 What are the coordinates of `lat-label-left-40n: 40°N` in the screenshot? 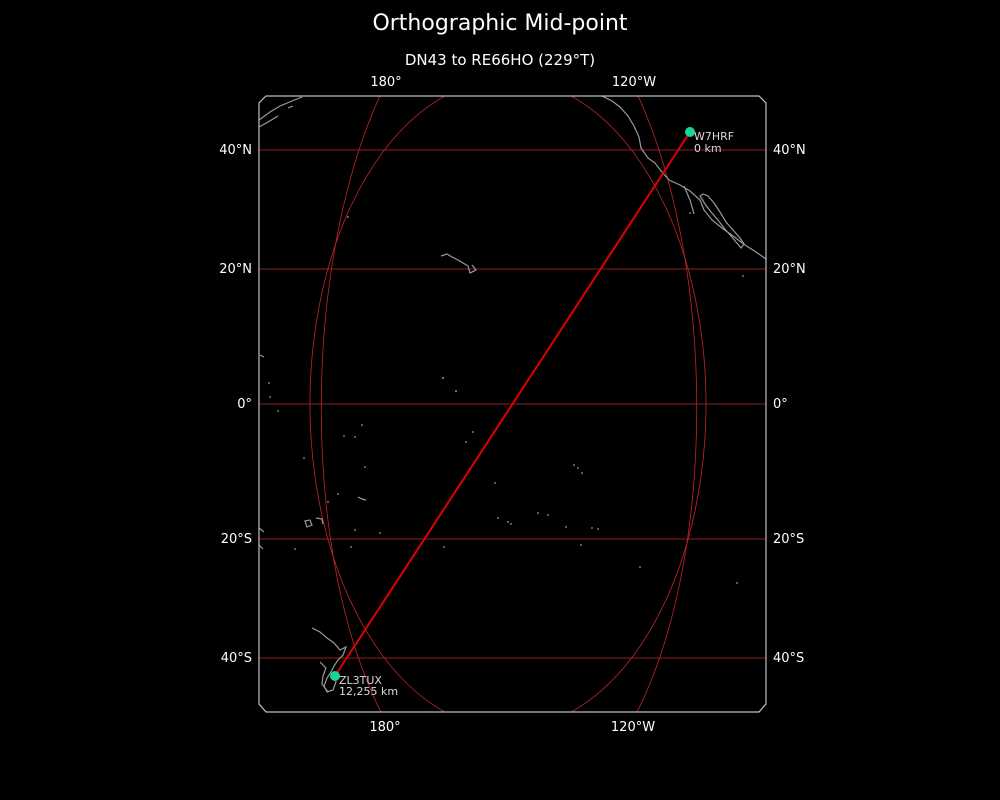 It's located at (235, 150).